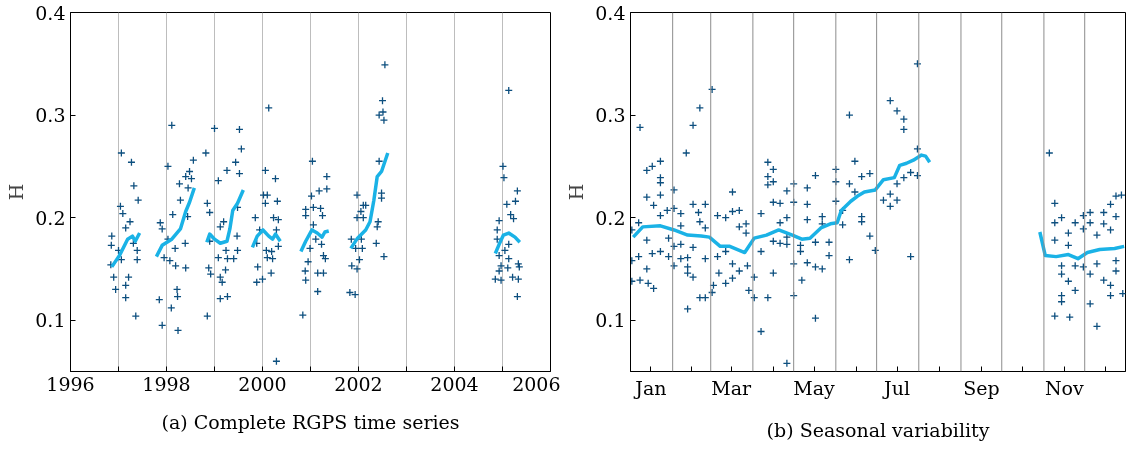 The width and height of the screenshot is (1140, 459). I want to click on x-tick-label: 2000, so click(262, 383).